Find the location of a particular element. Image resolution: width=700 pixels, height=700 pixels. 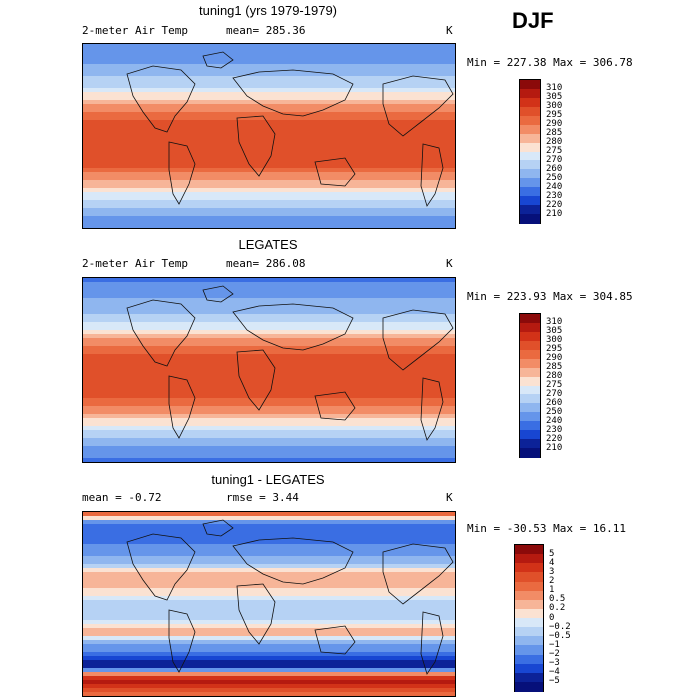

colorbar-tick-label: 310 is located at coordinates (554, 322).